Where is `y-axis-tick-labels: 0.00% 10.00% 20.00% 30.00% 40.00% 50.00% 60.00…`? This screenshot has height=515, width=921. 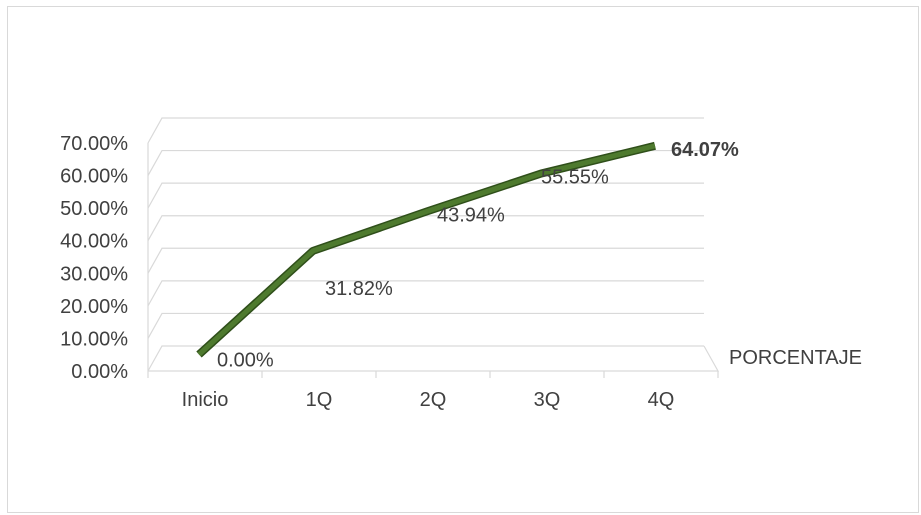
y-axis-tick-labels: 0.00% 10.00% 20.00% 30.00% 40.00% 50.00% 60.00… is located at coordinates (94, 258).